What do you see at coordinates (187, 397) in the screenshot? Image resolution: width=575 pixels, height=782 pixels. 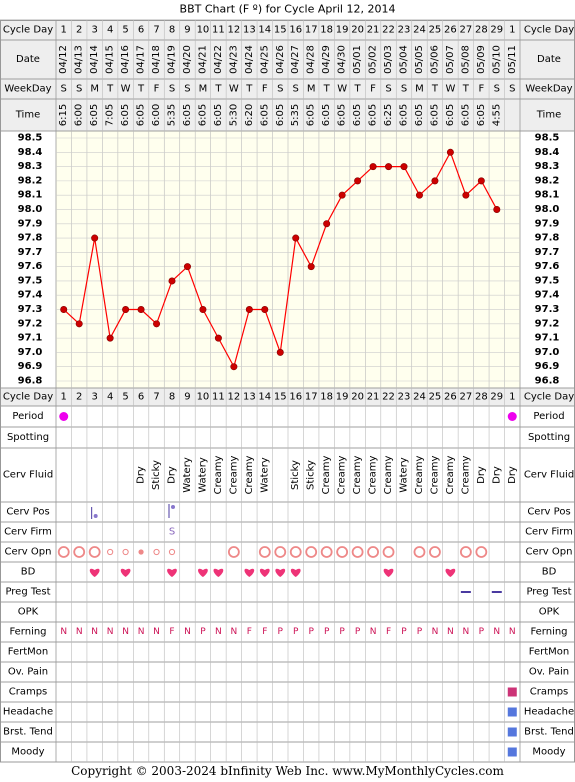 I see `cycle-day-label: 9` at bounding box center [187, 397].